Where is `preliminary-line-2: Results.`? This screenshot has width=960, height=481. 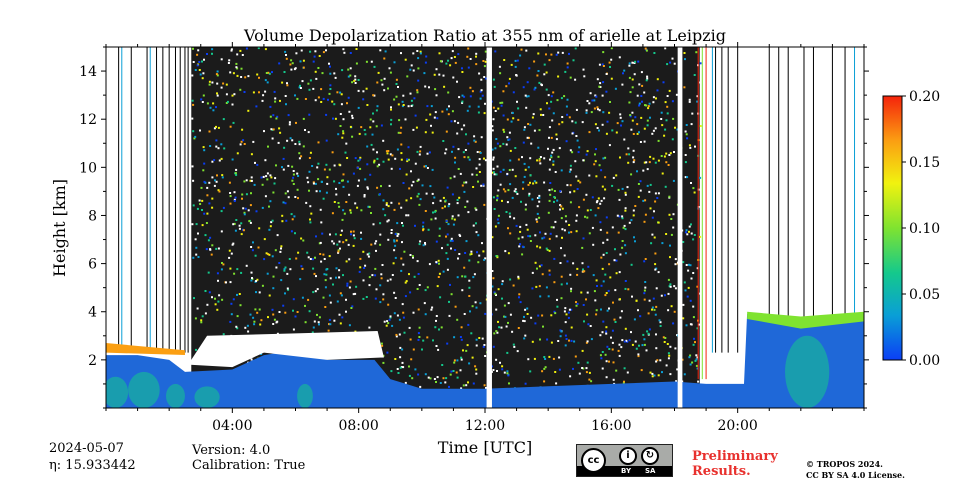
preliminary-line-2: Results. is located at coordinates (721, 471).